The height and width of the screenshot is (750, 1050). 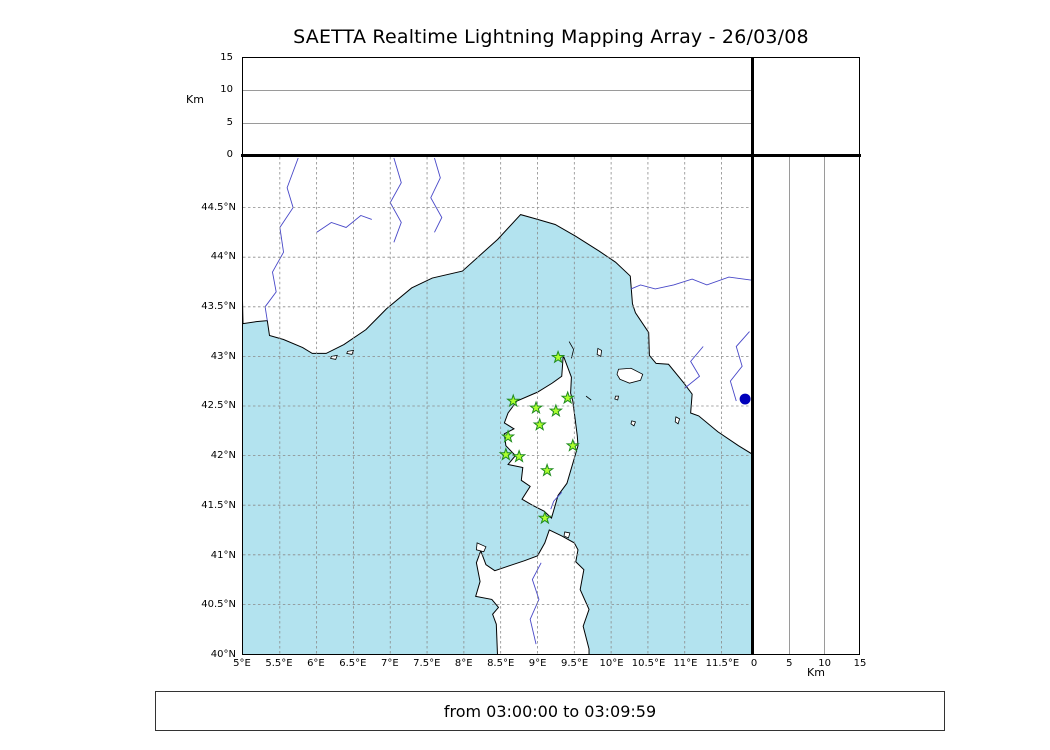 I want to click on km-tick-label: 15, so click(x=860, y=663).